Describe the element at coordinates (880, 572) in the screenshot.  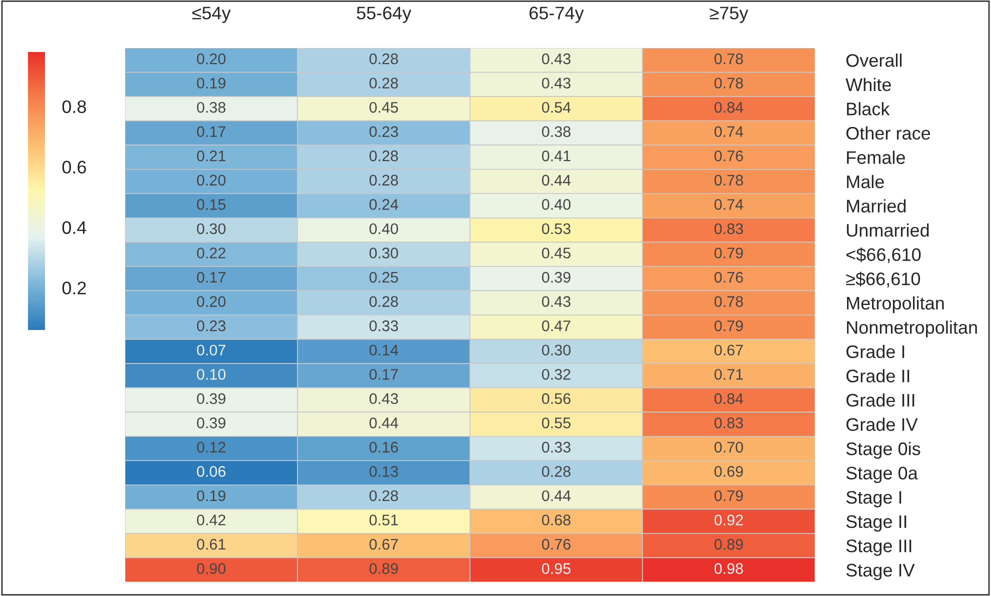
I see `y-tick-label: Stage IV` at that location.